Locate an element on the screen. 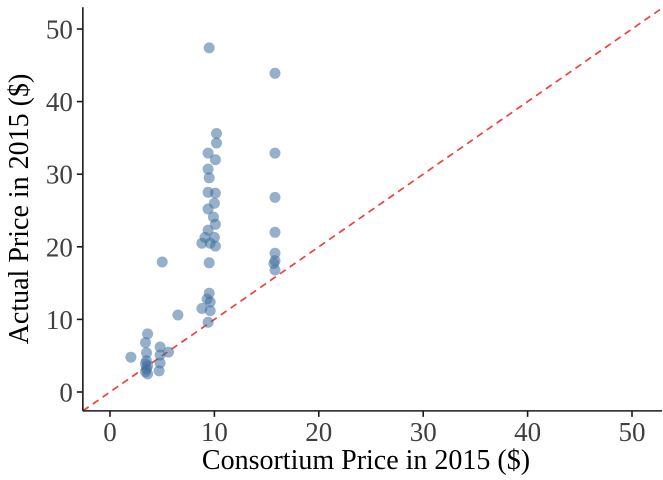 Image resolution: width=663 pixels, height=480 pixels. x-tick-label: 50 is located at coordinates (632, 432).